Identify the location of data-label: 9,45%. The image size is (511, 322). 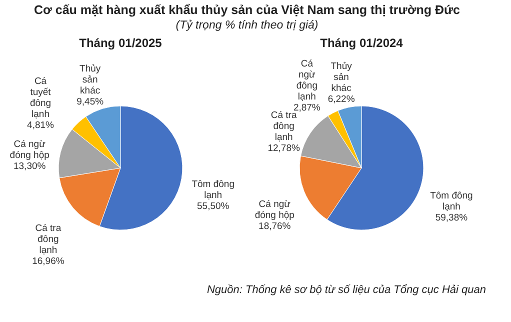
(90, 102).